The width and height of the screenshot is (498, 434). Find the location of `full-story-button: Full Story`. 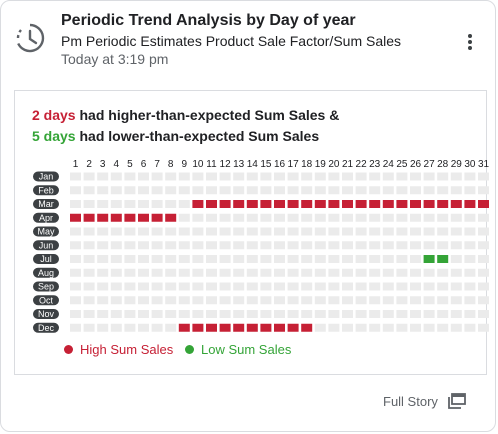

full-story-button: Full Story is located at coordinates (424, 401).